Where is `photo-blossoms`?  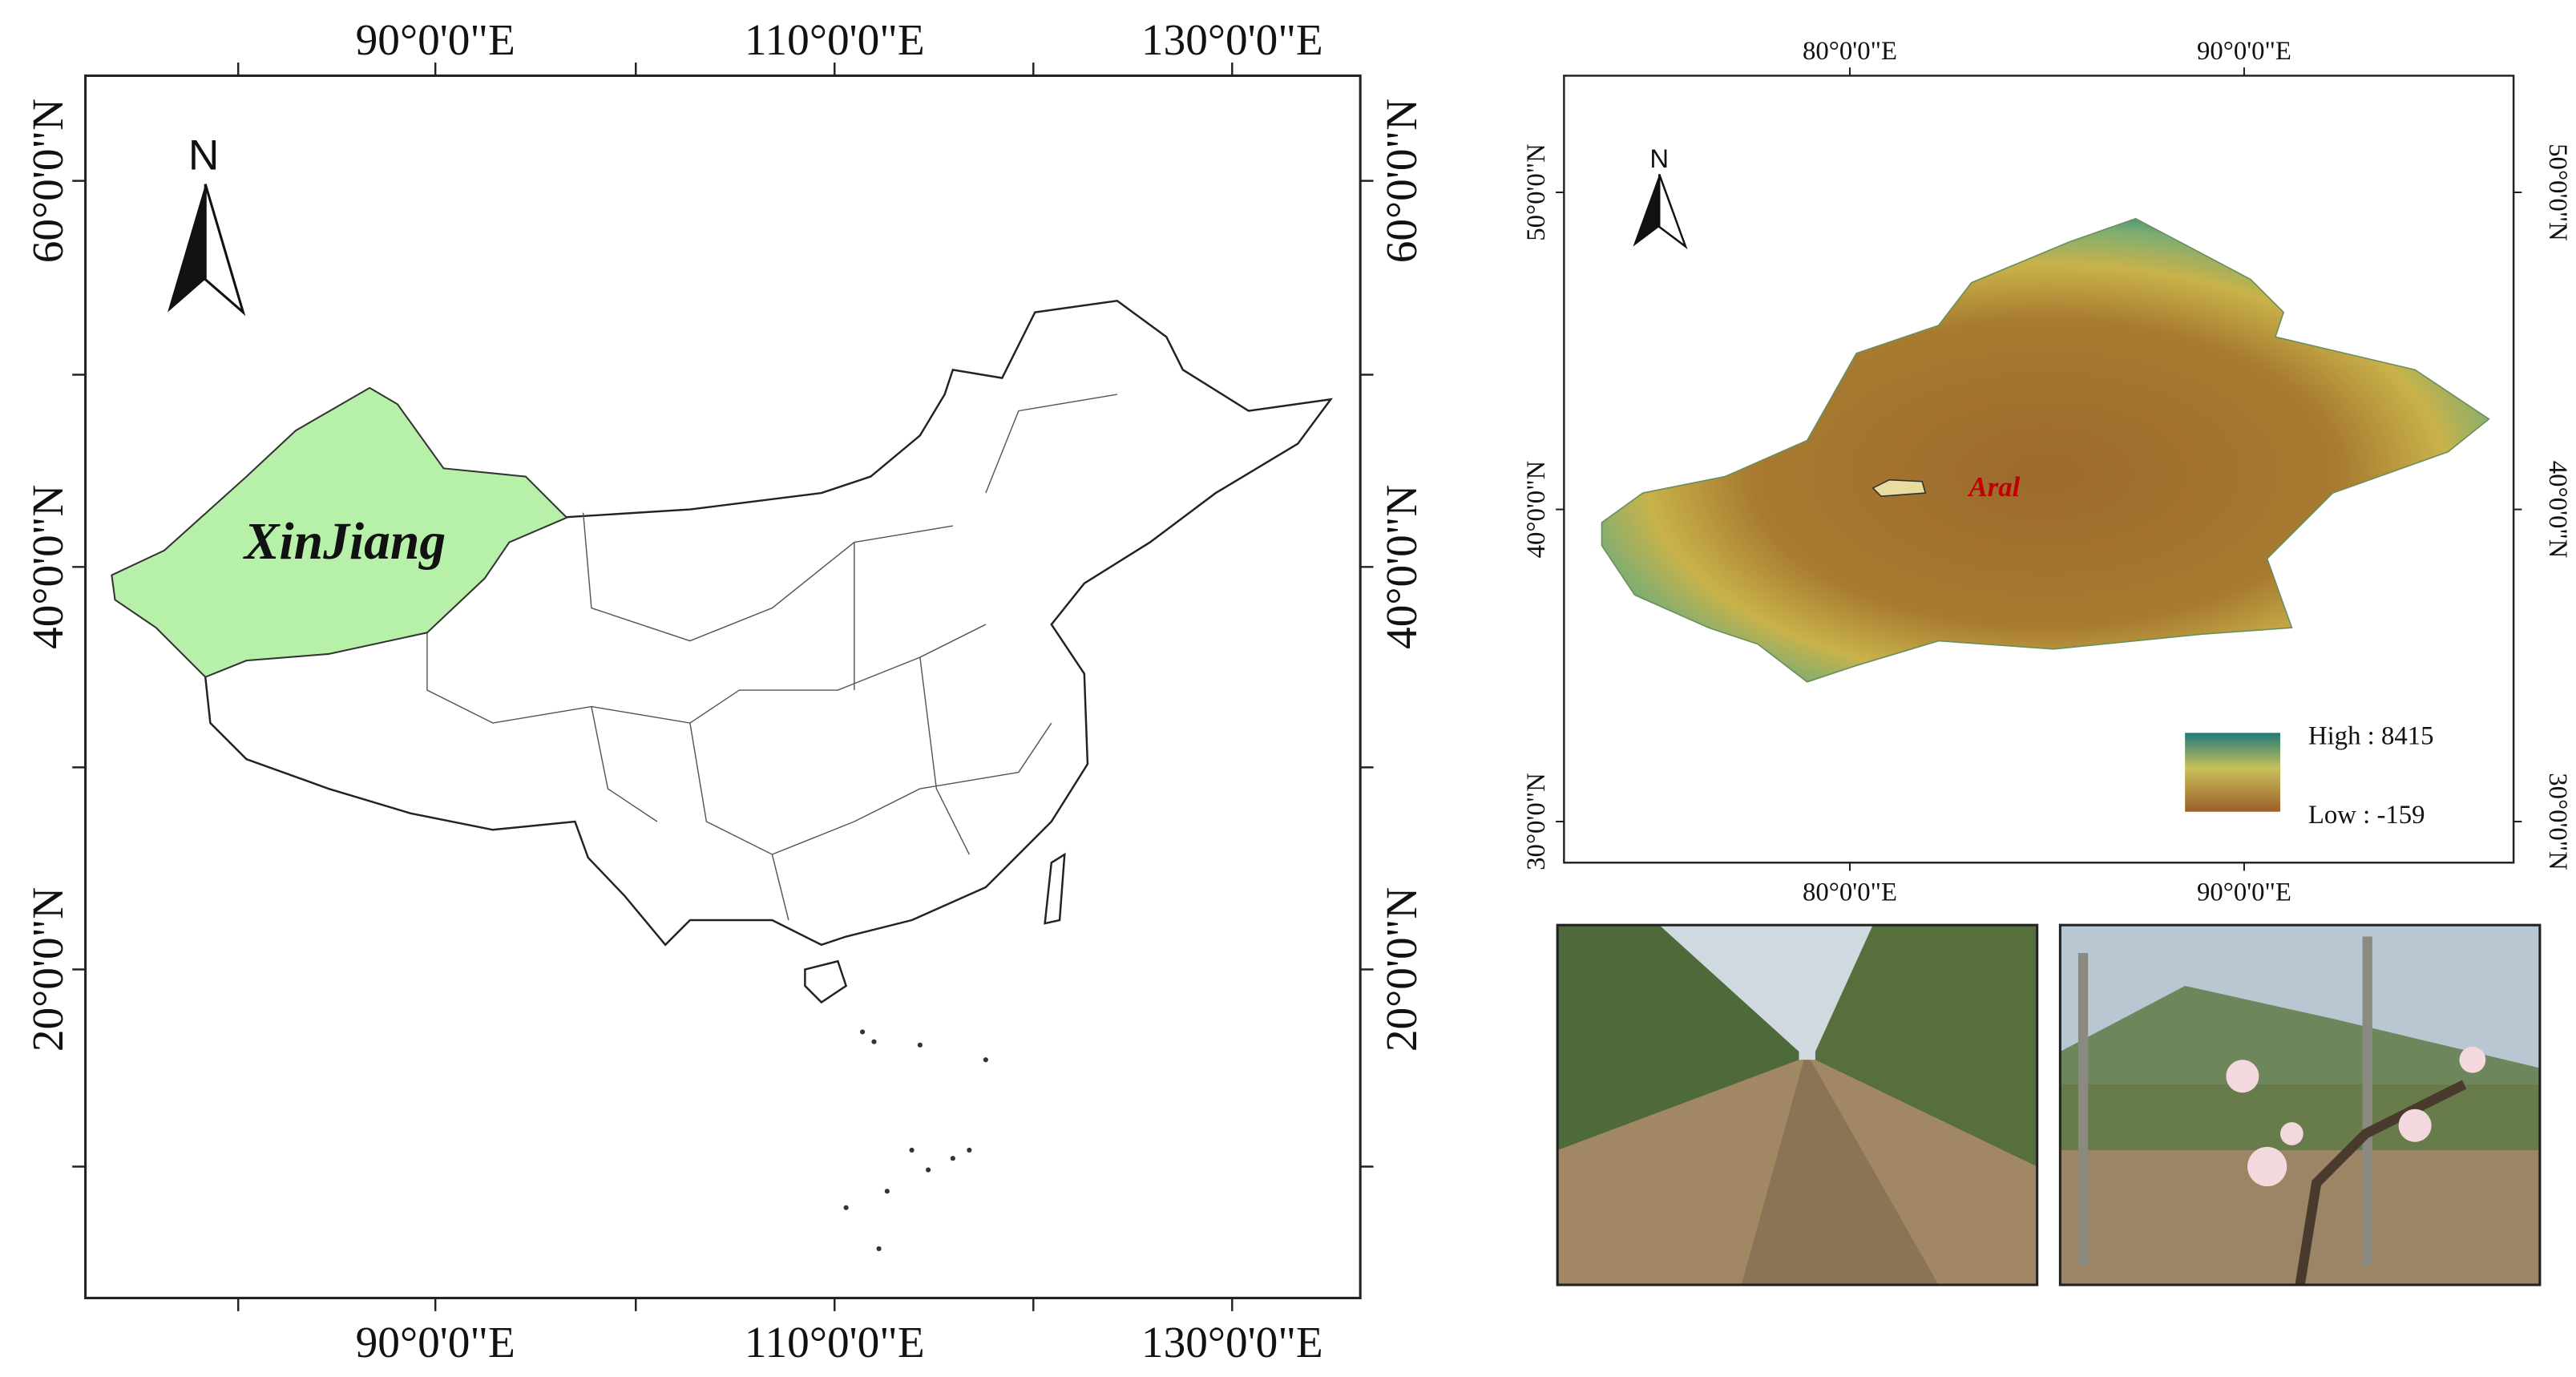
photo-blossoms is located at coordinates (2356, 1117).